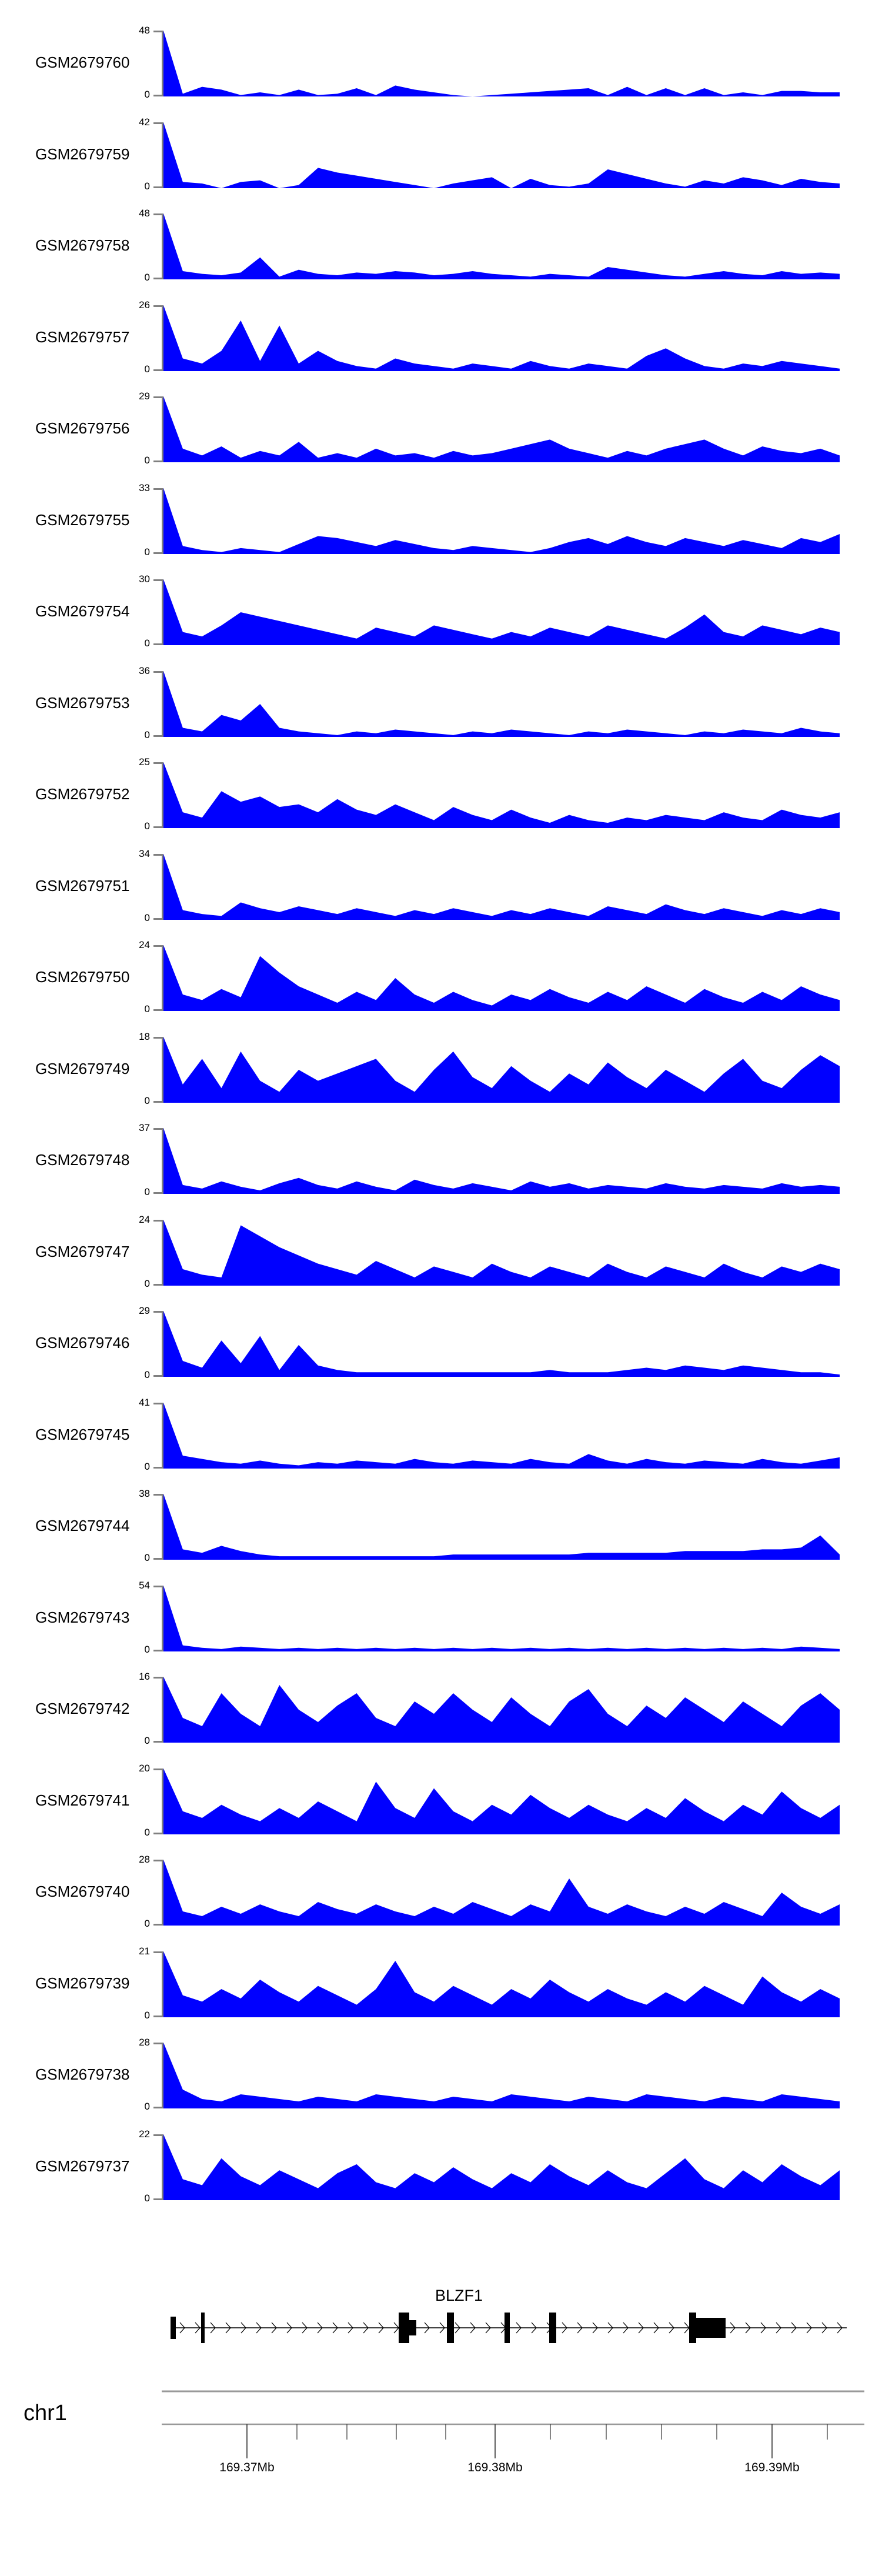 The height and width of the screenshot is (2576, 882). I want to click on y-axis-max-label: 29, so click(144, 1310).